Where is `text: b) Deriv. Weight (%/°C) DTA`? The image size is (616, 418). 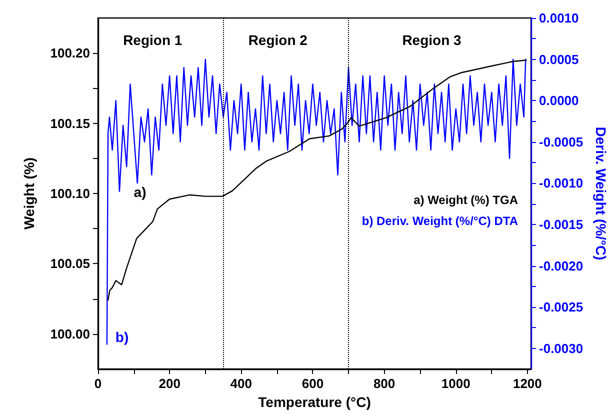
text: b) Deriv. Weight (%/°C) DTA is located at coordinates (440, 221).